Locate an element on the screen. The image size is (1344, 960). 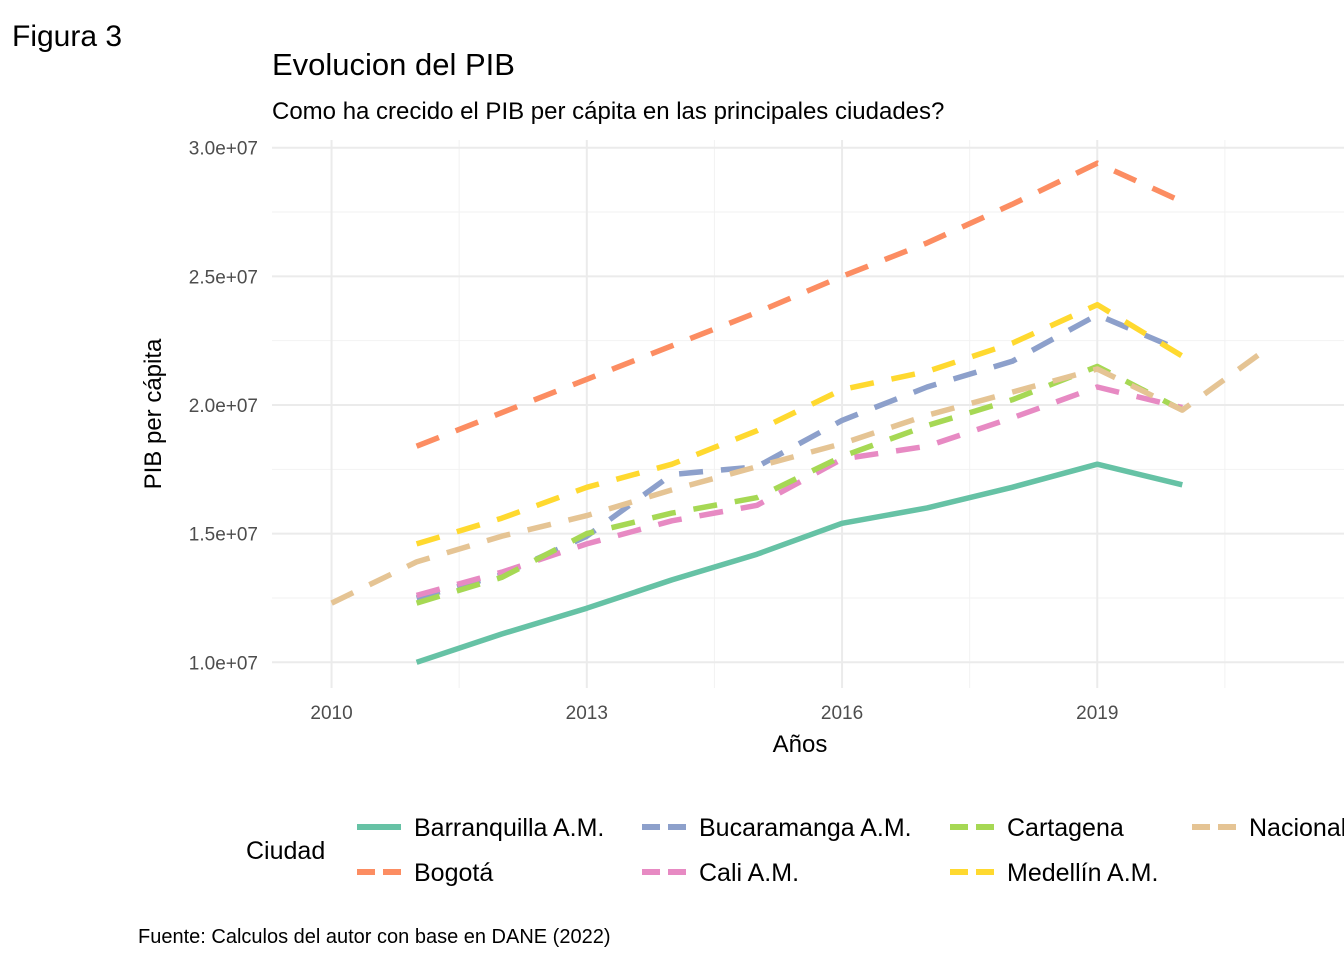
x-tick-label: 2016 is located at coordinates (842, 713).